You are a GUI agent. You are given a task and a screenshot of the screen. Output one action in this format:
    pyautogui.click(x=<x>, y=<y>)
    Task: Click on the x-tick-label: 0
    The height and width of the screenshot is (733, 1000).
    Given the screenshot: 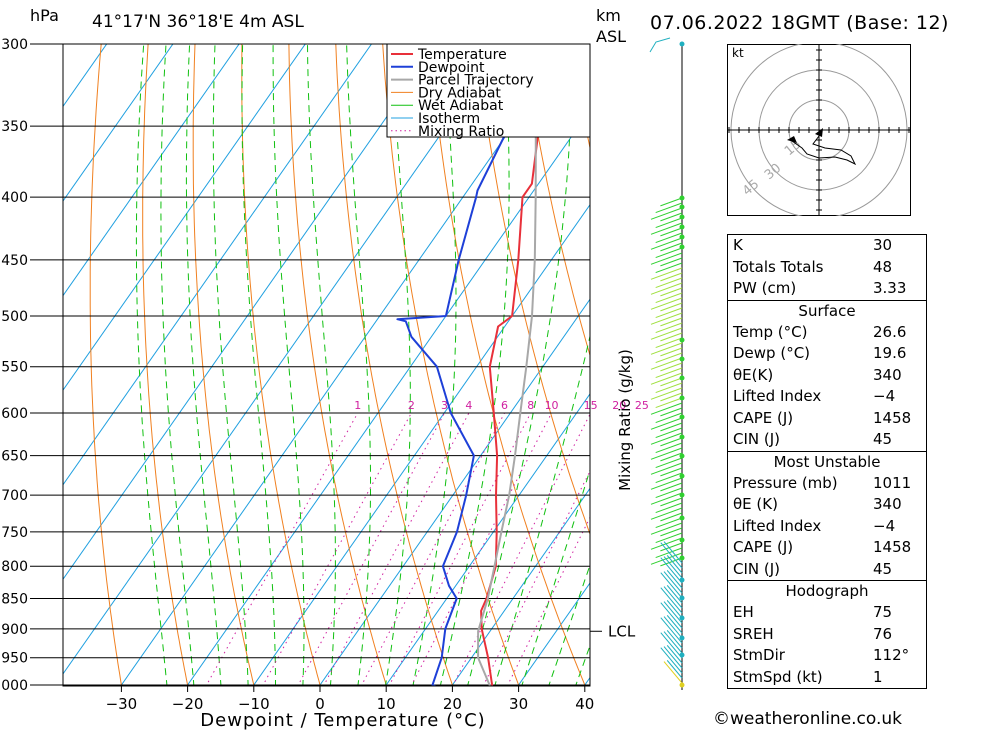 What is the action you would take?
    pyautogui.click(x=320, y=704)
    